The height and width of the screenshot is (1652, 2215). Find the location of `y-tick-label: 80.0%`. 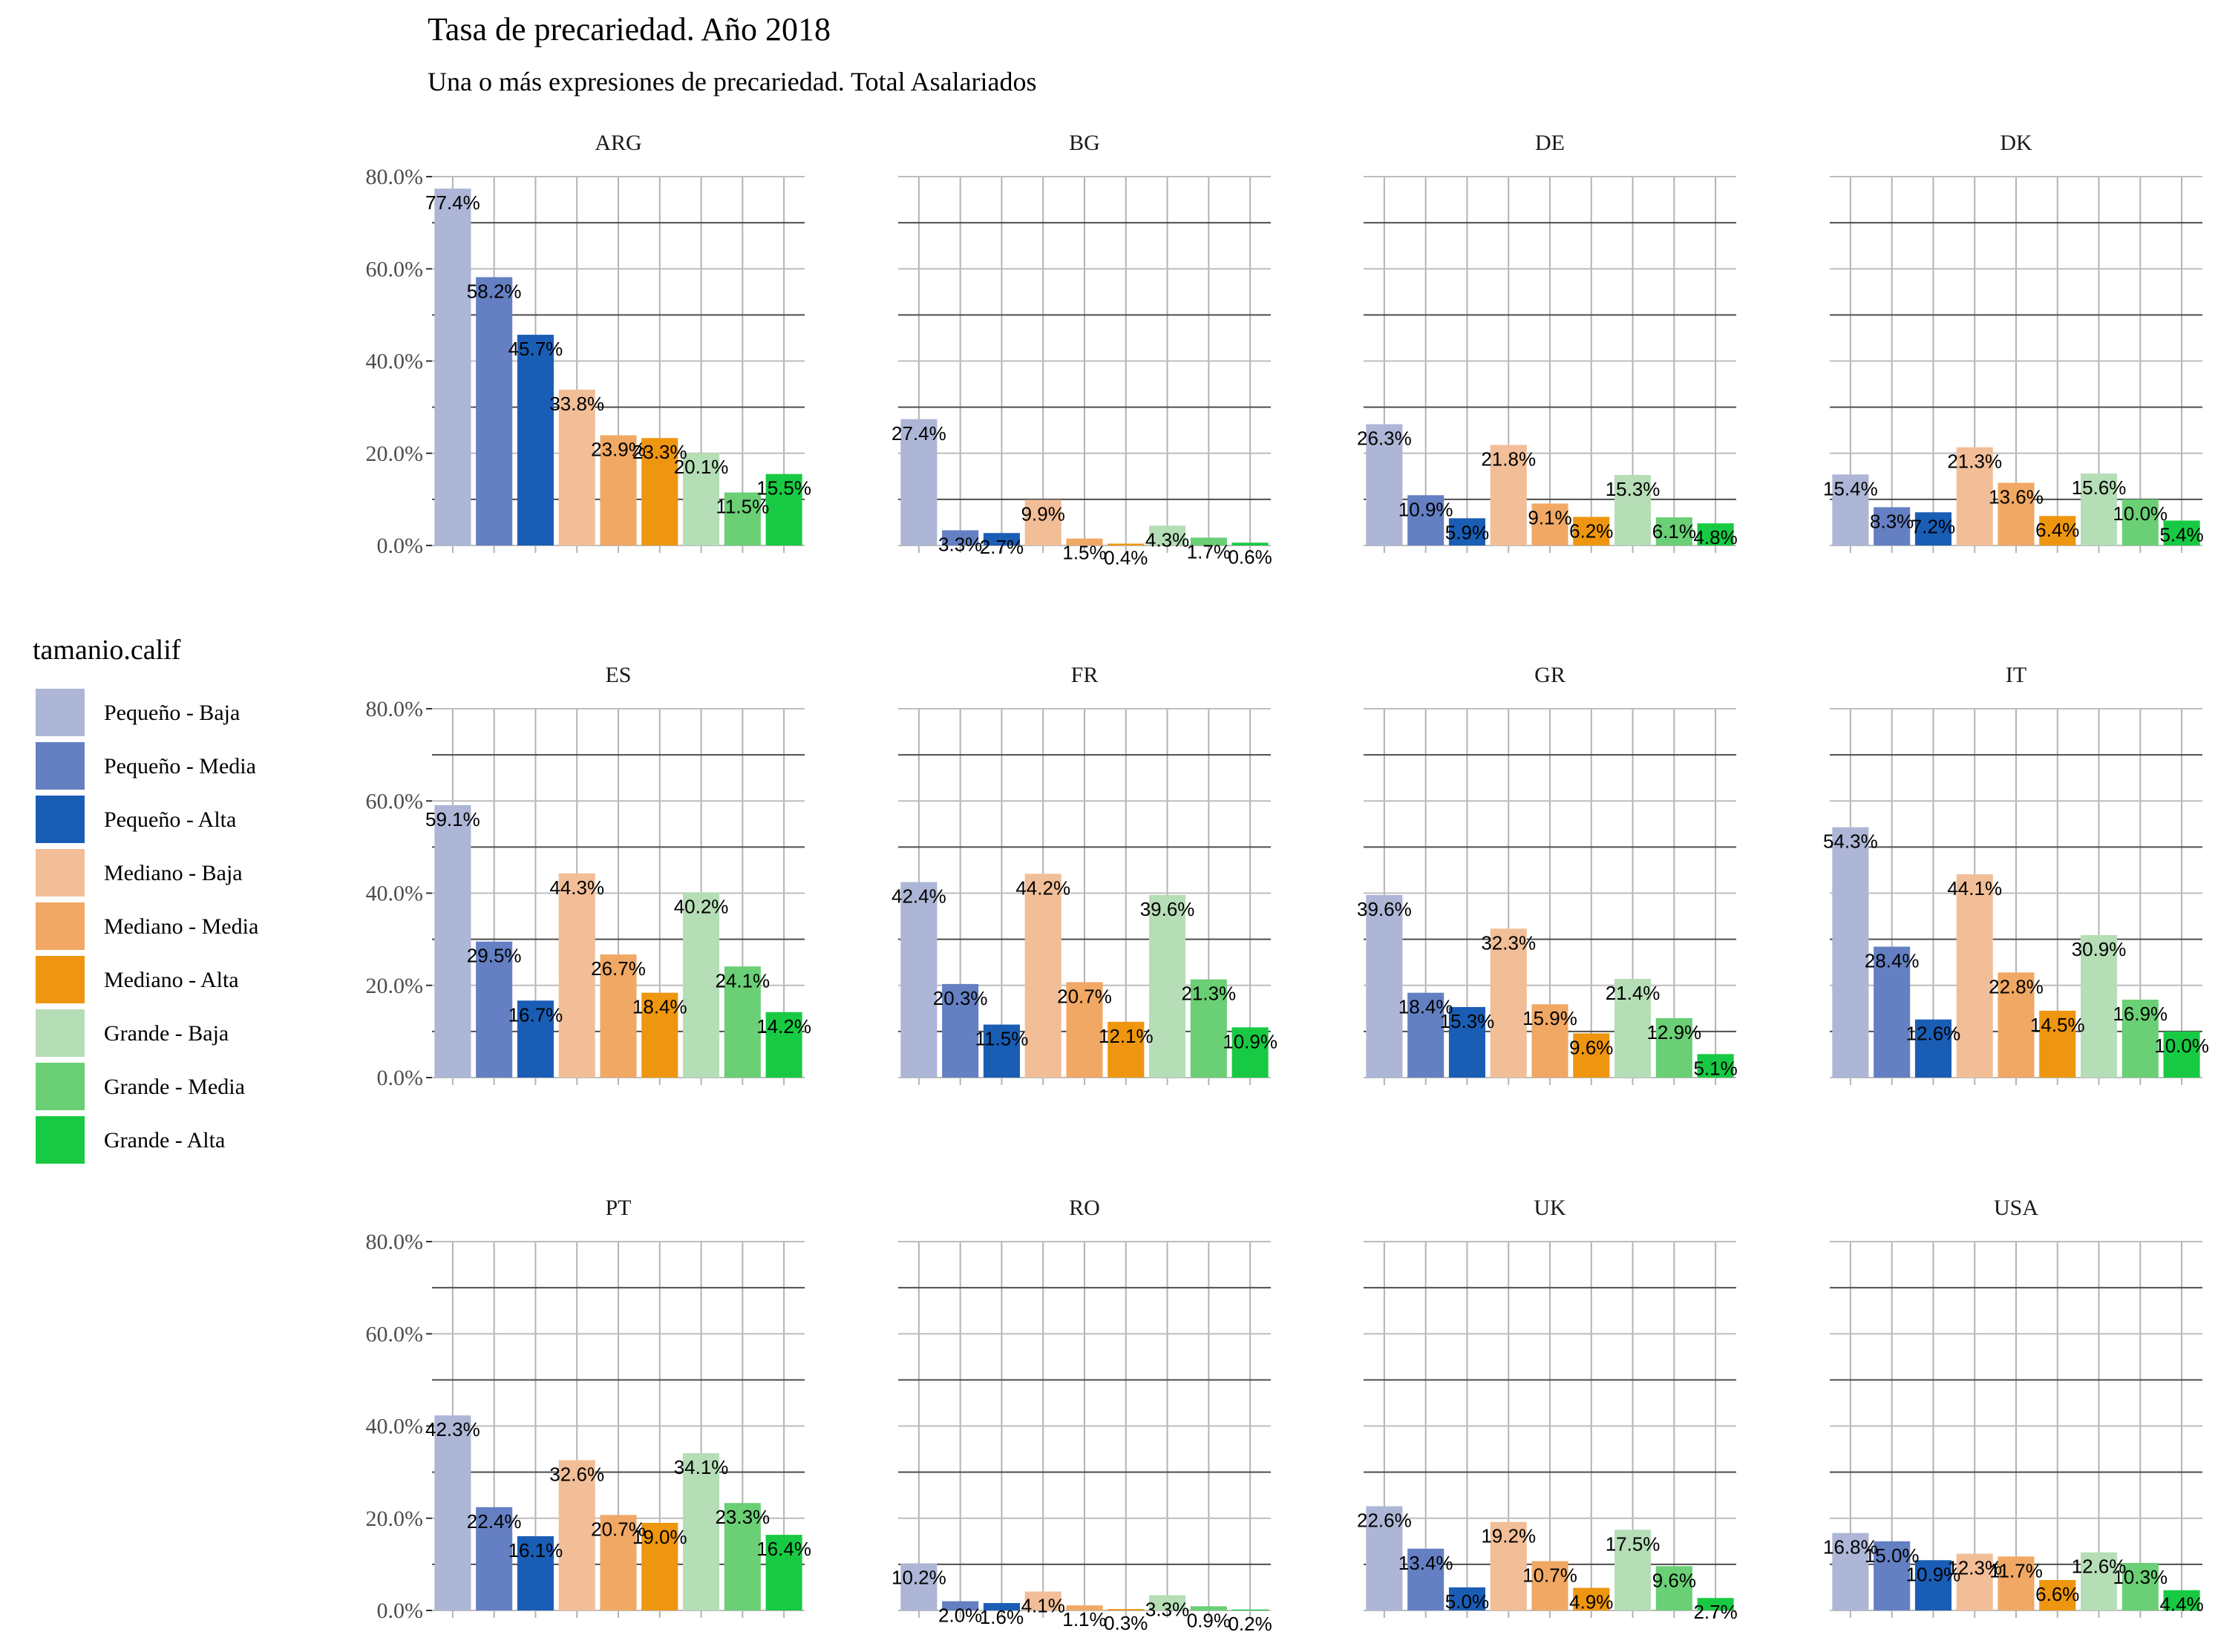

y-tick-label: 80.0% is located at coordinates (395, 709).